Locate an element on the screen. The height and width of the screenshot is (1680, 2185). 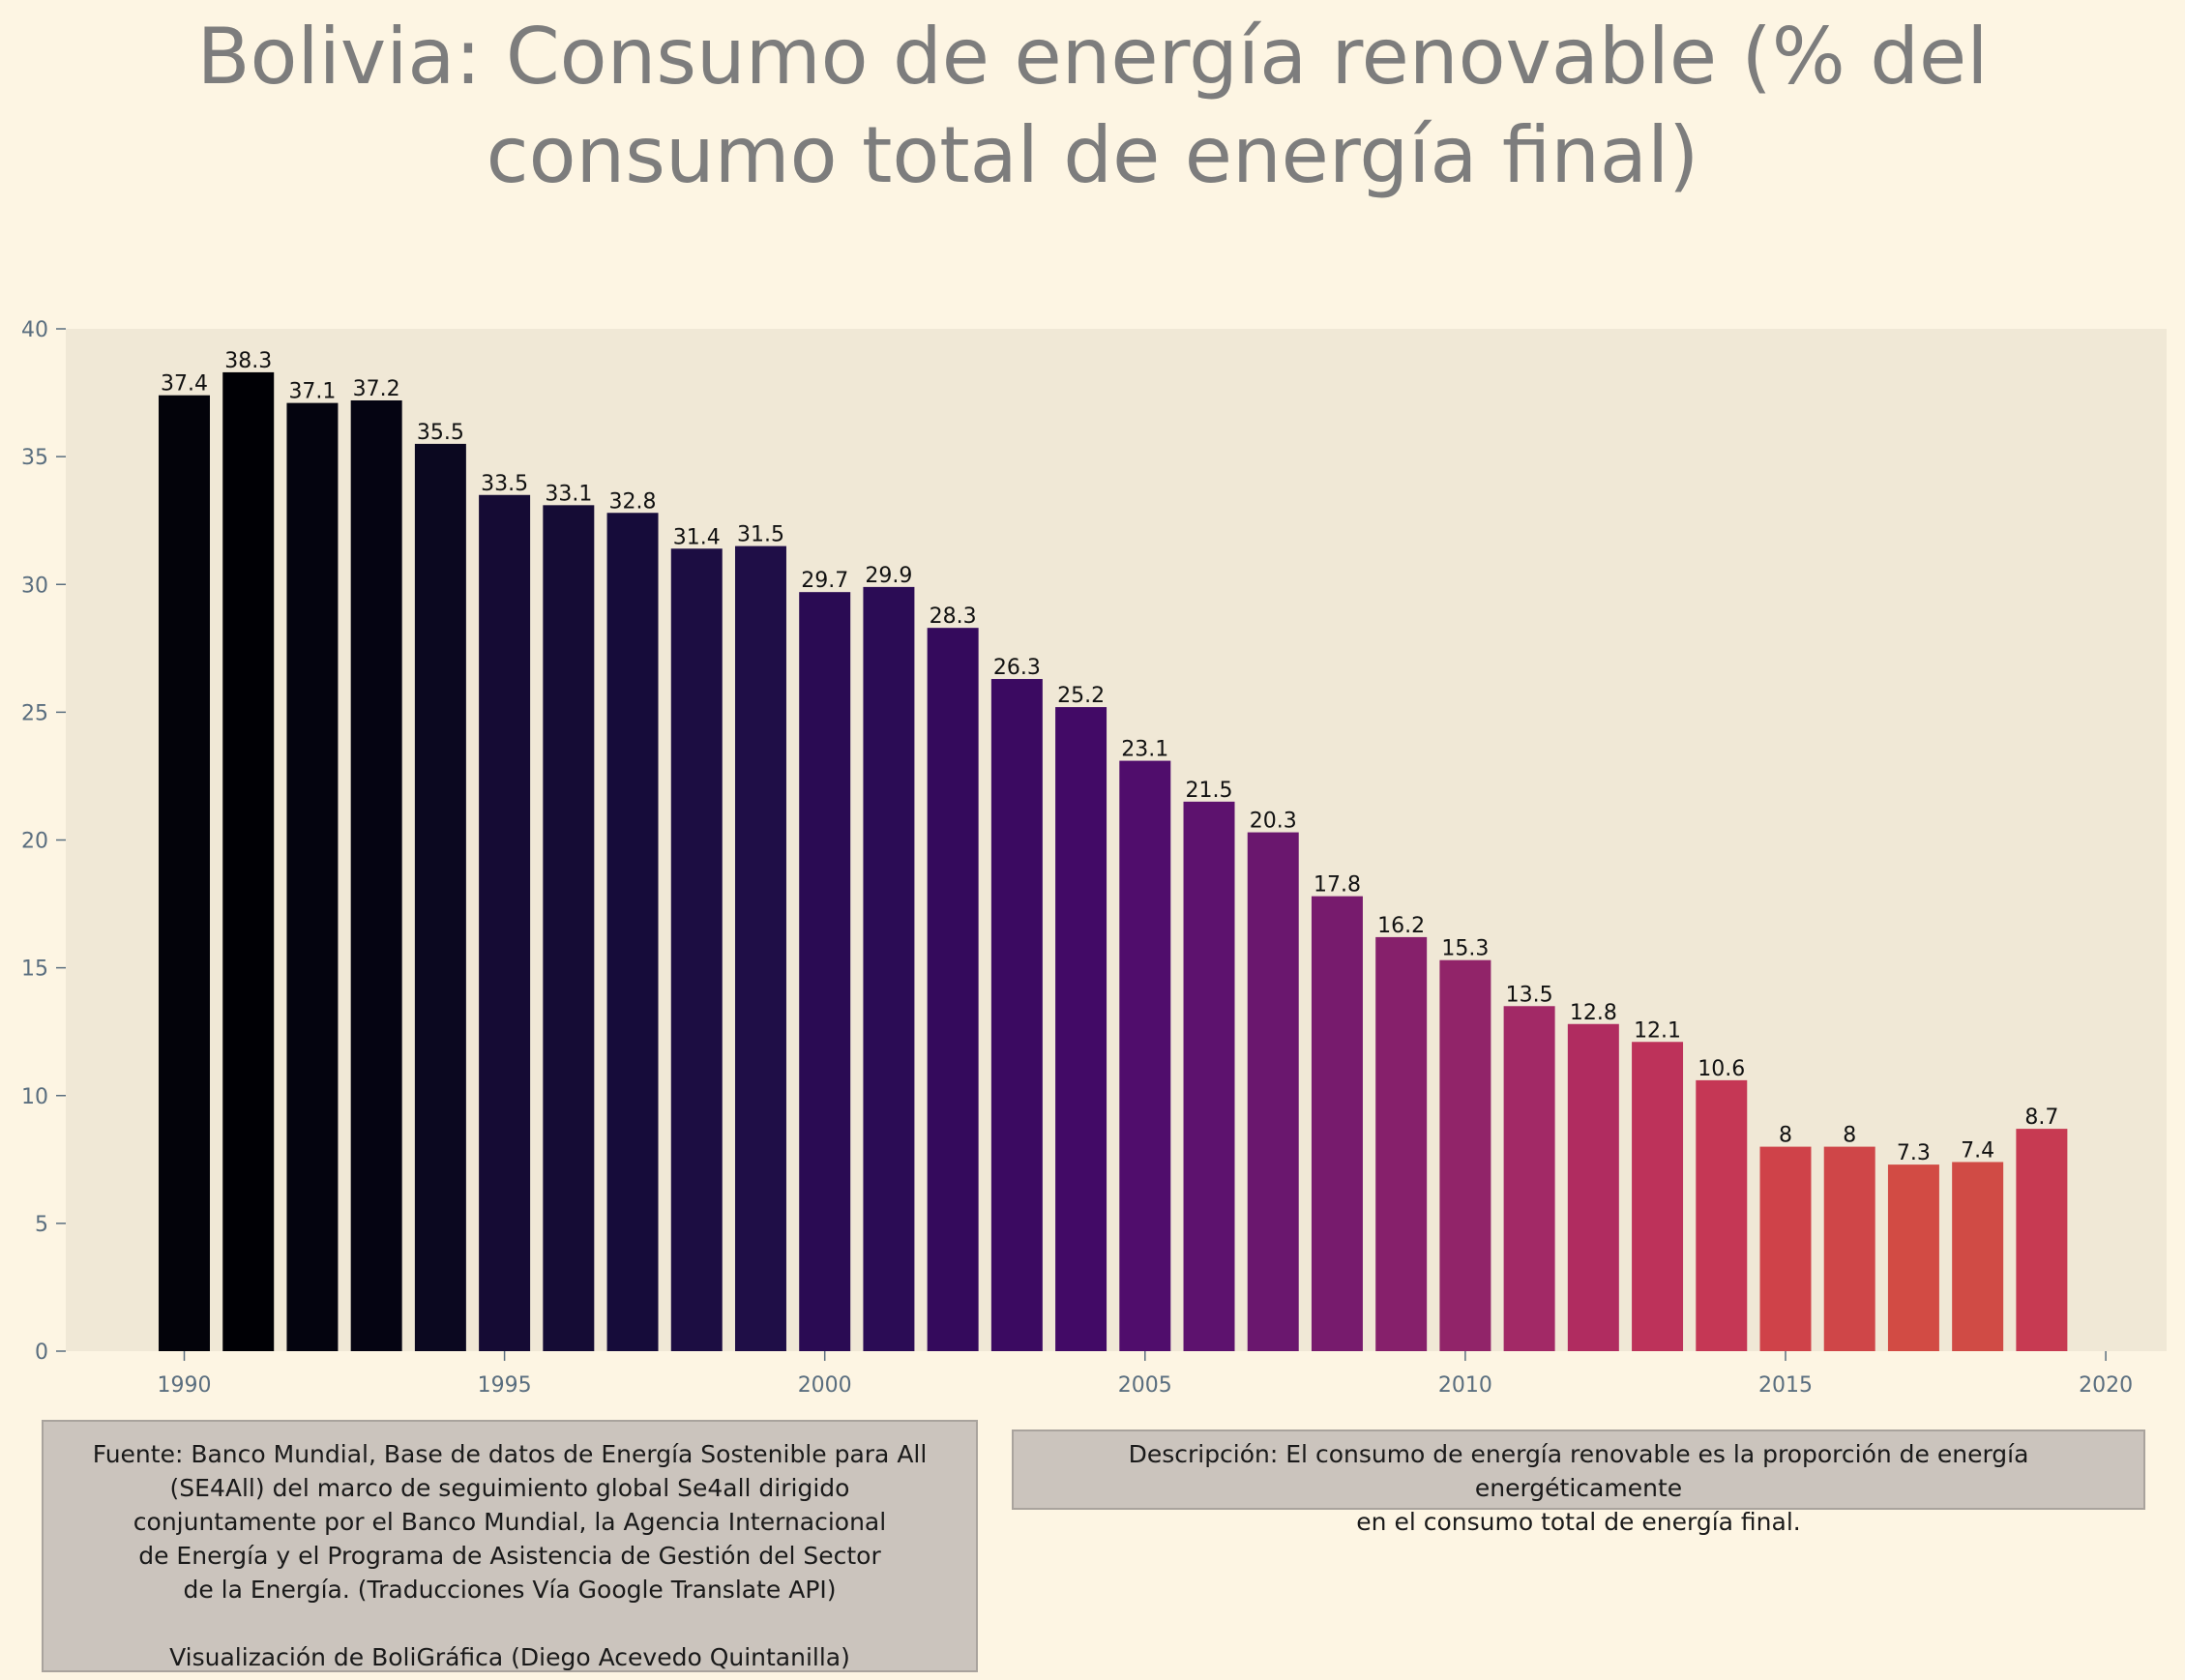
bar-2009 is located at coordinates (1401, 1144).